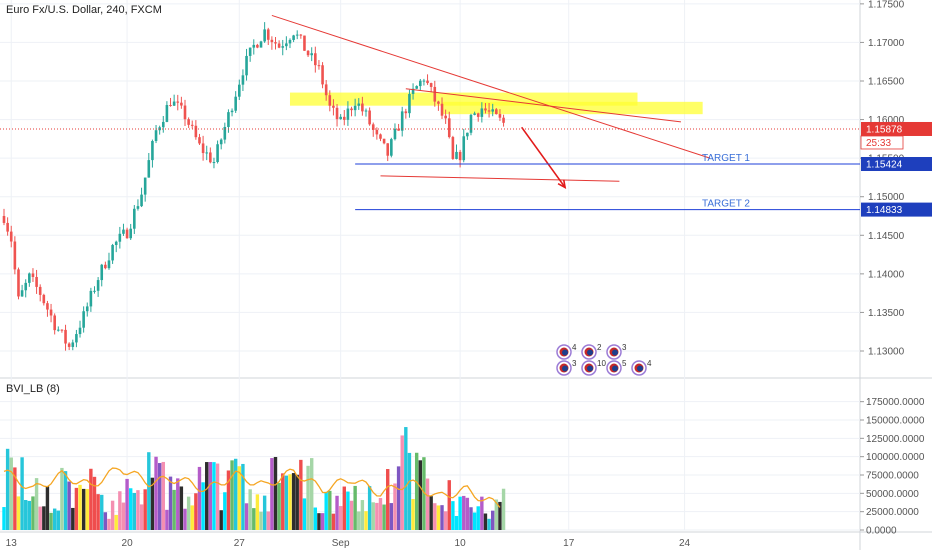 This screenshot has height=550, width=932. Describe the element at coordinates (252, 487) in the screenshot. I see `volume-ma-line` at that location.